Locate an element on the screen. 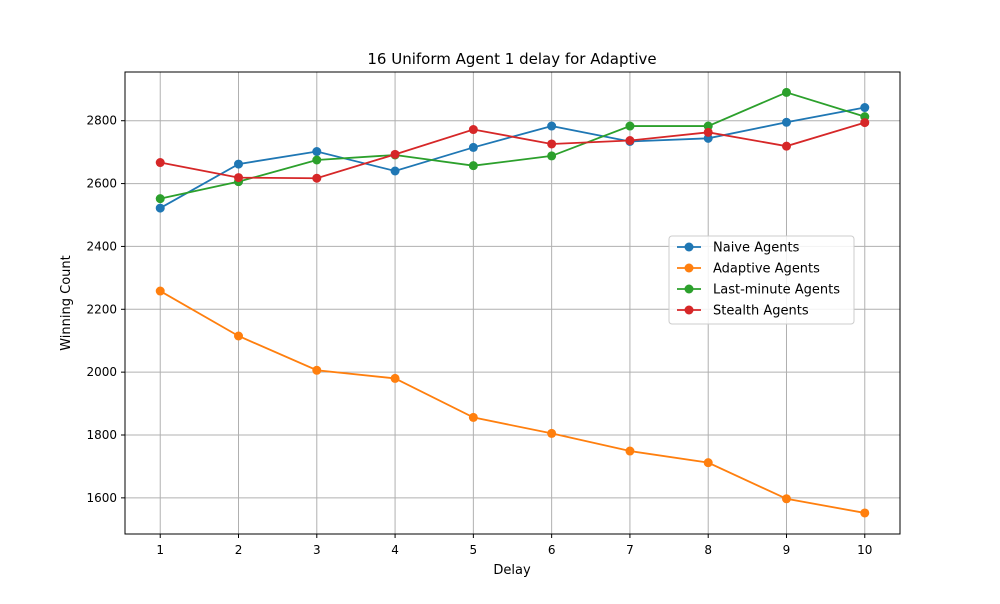 The height and width of the screenshot is (604, 1000). x-axis-label: Delay is located at coordinates (512, 570).